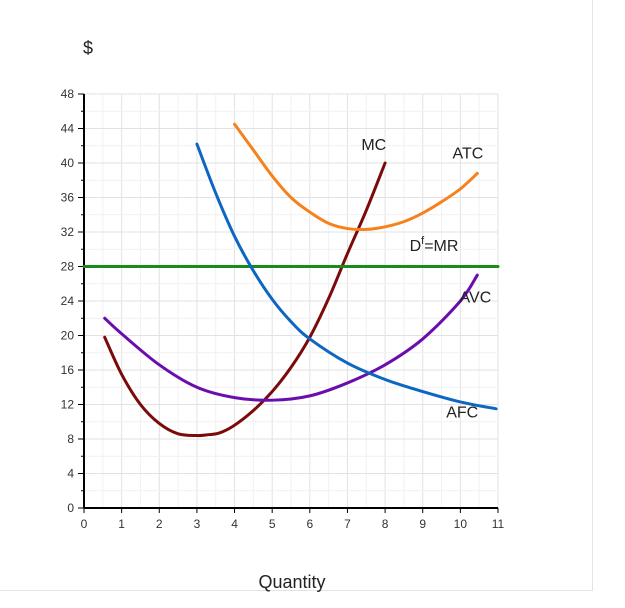 The width and height of the screenshot is (625, 608). What do you see at coordinates (441, 246) in the screenshot?
I see `label-d-suffix: =MR` at bounding box center [441, 246].